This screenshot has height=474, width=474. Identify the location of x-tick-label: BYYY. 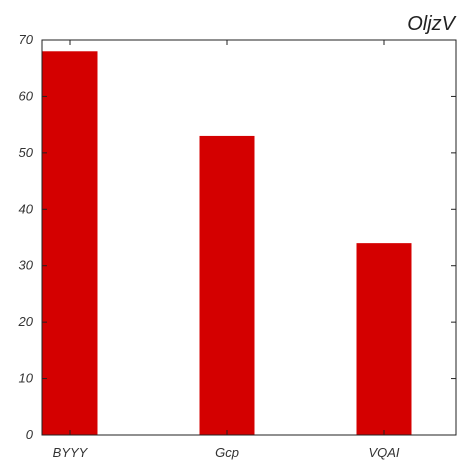
(71, 452).